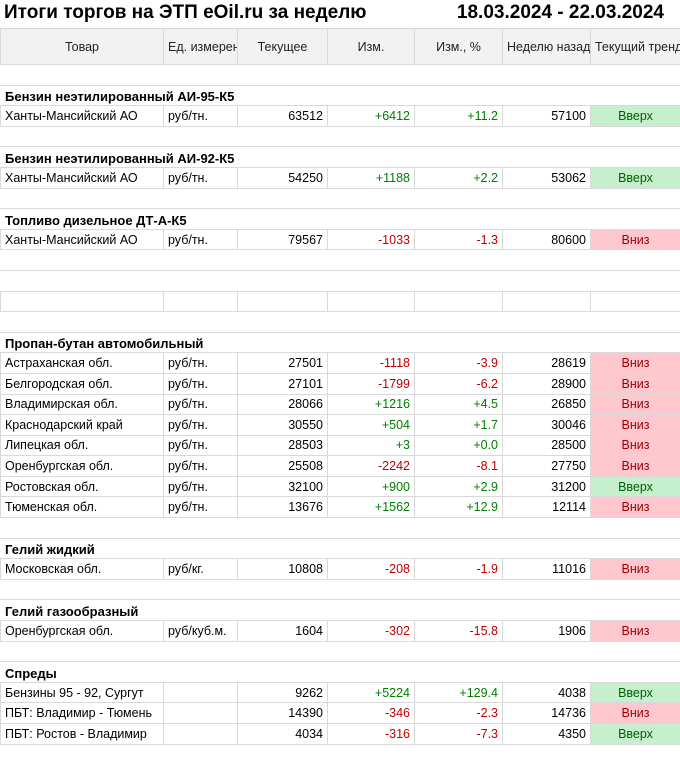 Image resolution: width=680 pixels, height=760 pixels. Describe the element at coordinates (371, 569) in the screenshot. I see `change-cell: -208` at that location.